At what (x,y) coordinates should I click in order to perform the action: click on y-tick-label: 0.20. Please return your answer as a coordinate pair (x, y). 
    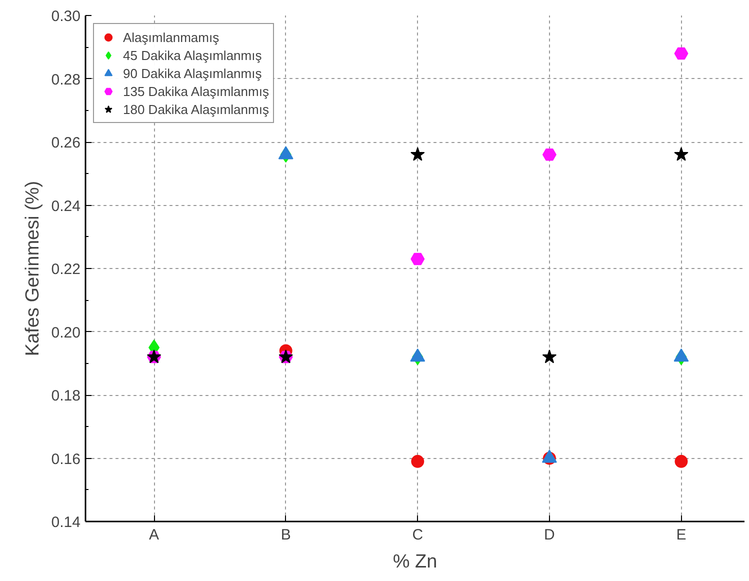
    Looking at the image, I should click on (66, 333).